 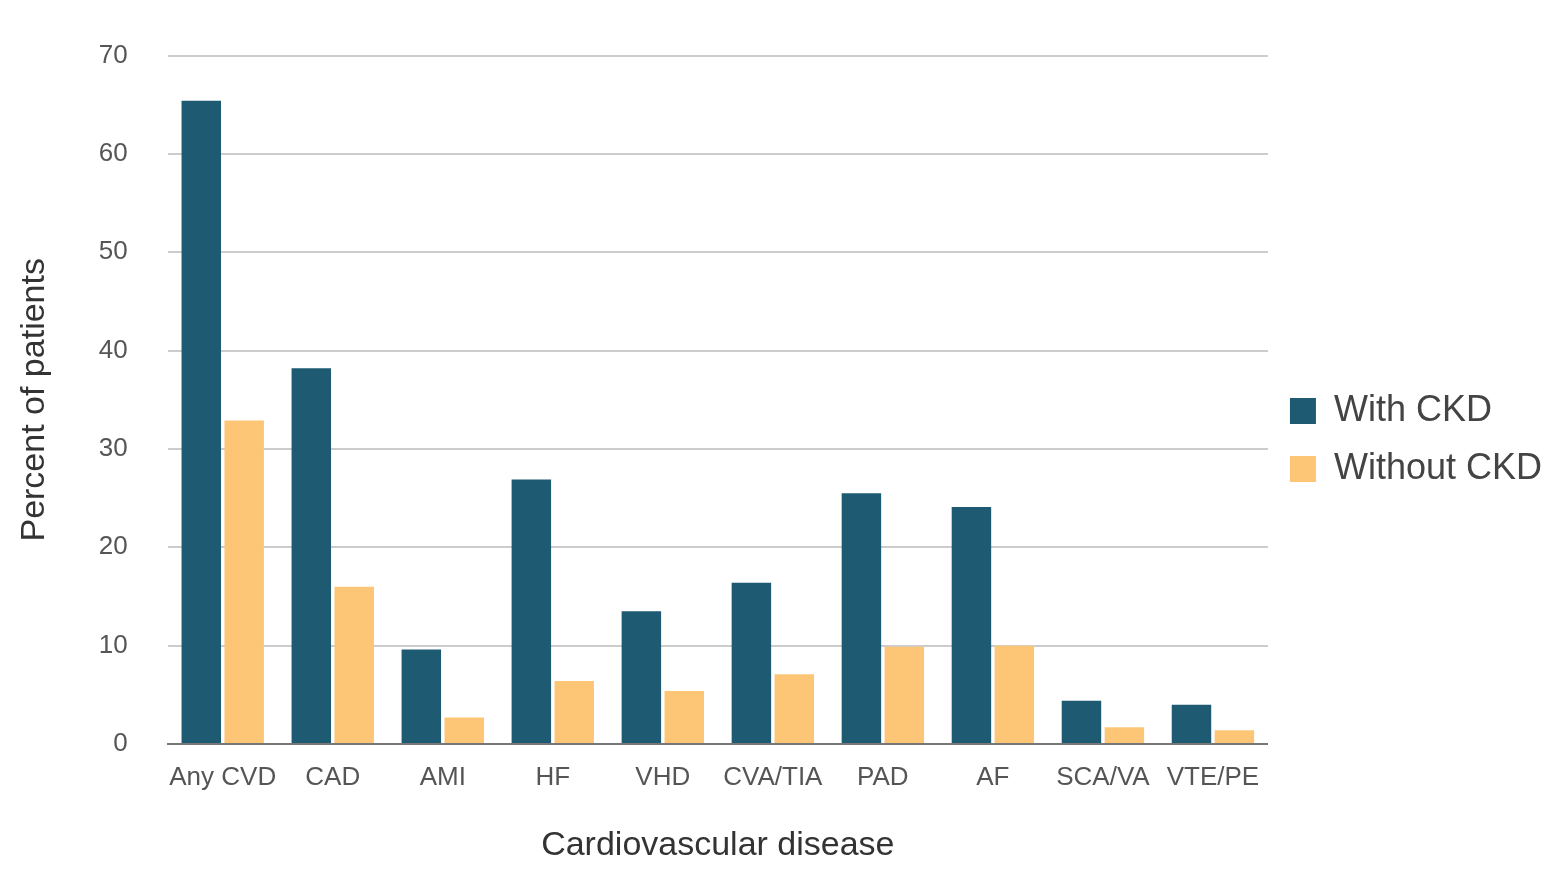 I want to click on y-tick-label: 70, so click(x=113, y=53).